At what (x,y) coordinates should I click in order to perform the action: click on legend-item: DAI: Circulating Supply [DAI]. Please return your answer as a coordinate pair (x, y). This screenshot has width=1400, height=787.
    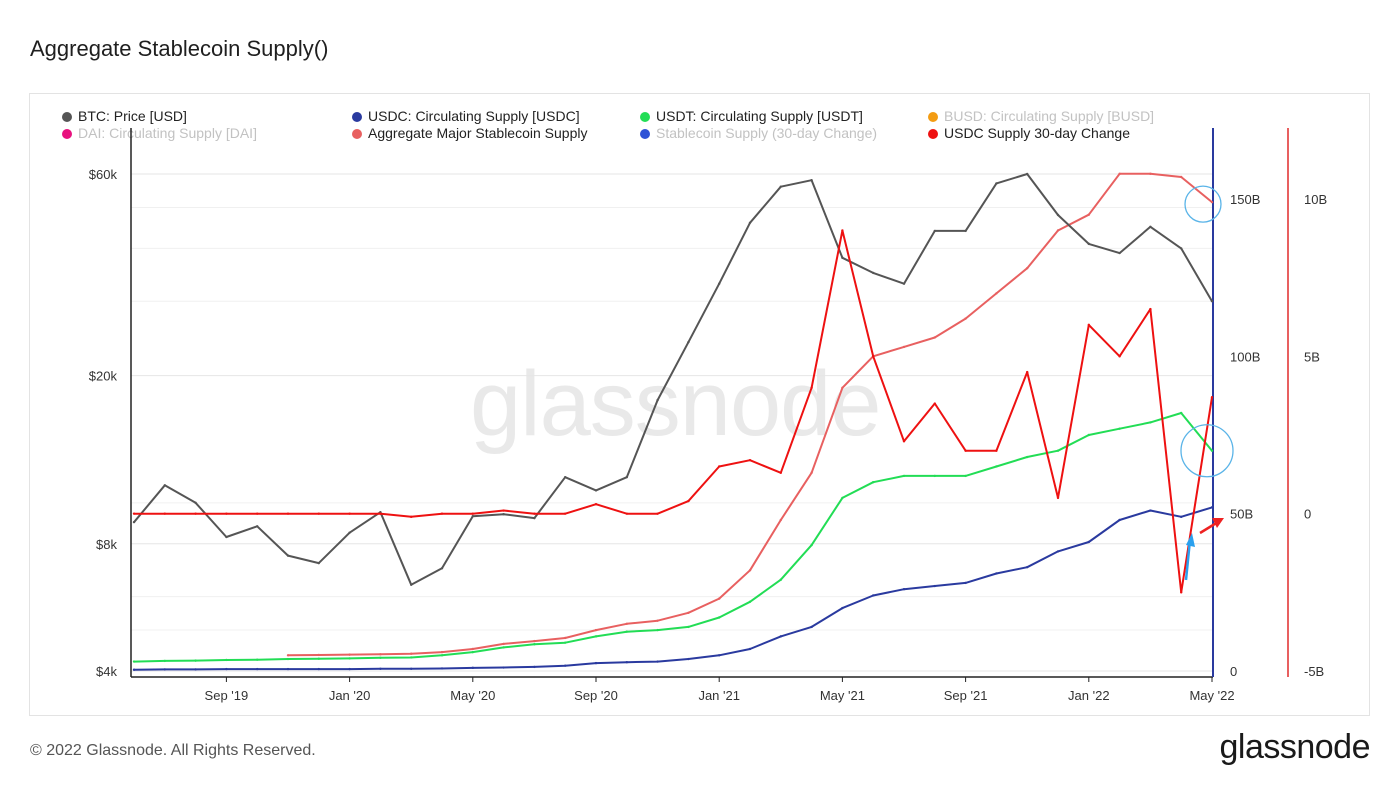
    Looking at the image, I should click on (207, 133).